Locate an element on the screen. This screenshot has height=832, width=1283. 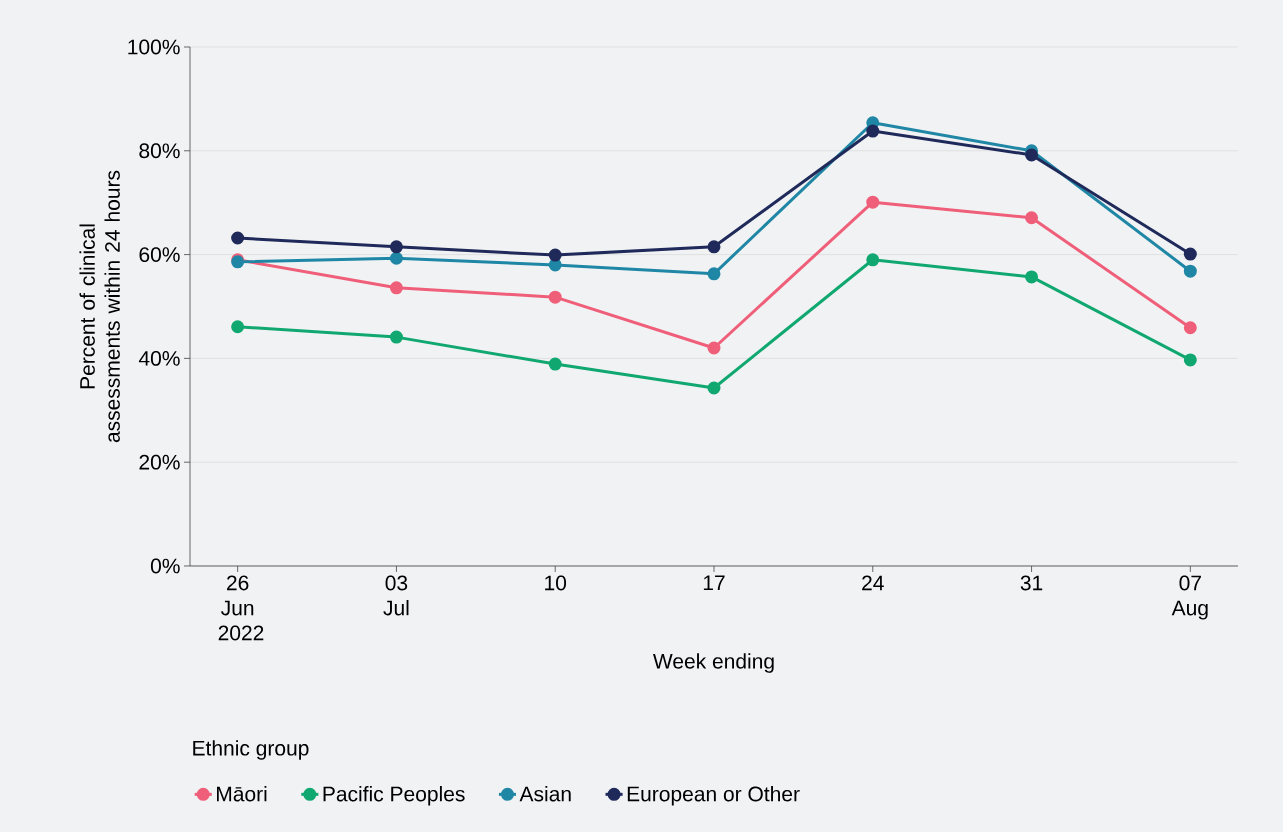
y-tick-label: 40% is located at coordinates (159, 358).